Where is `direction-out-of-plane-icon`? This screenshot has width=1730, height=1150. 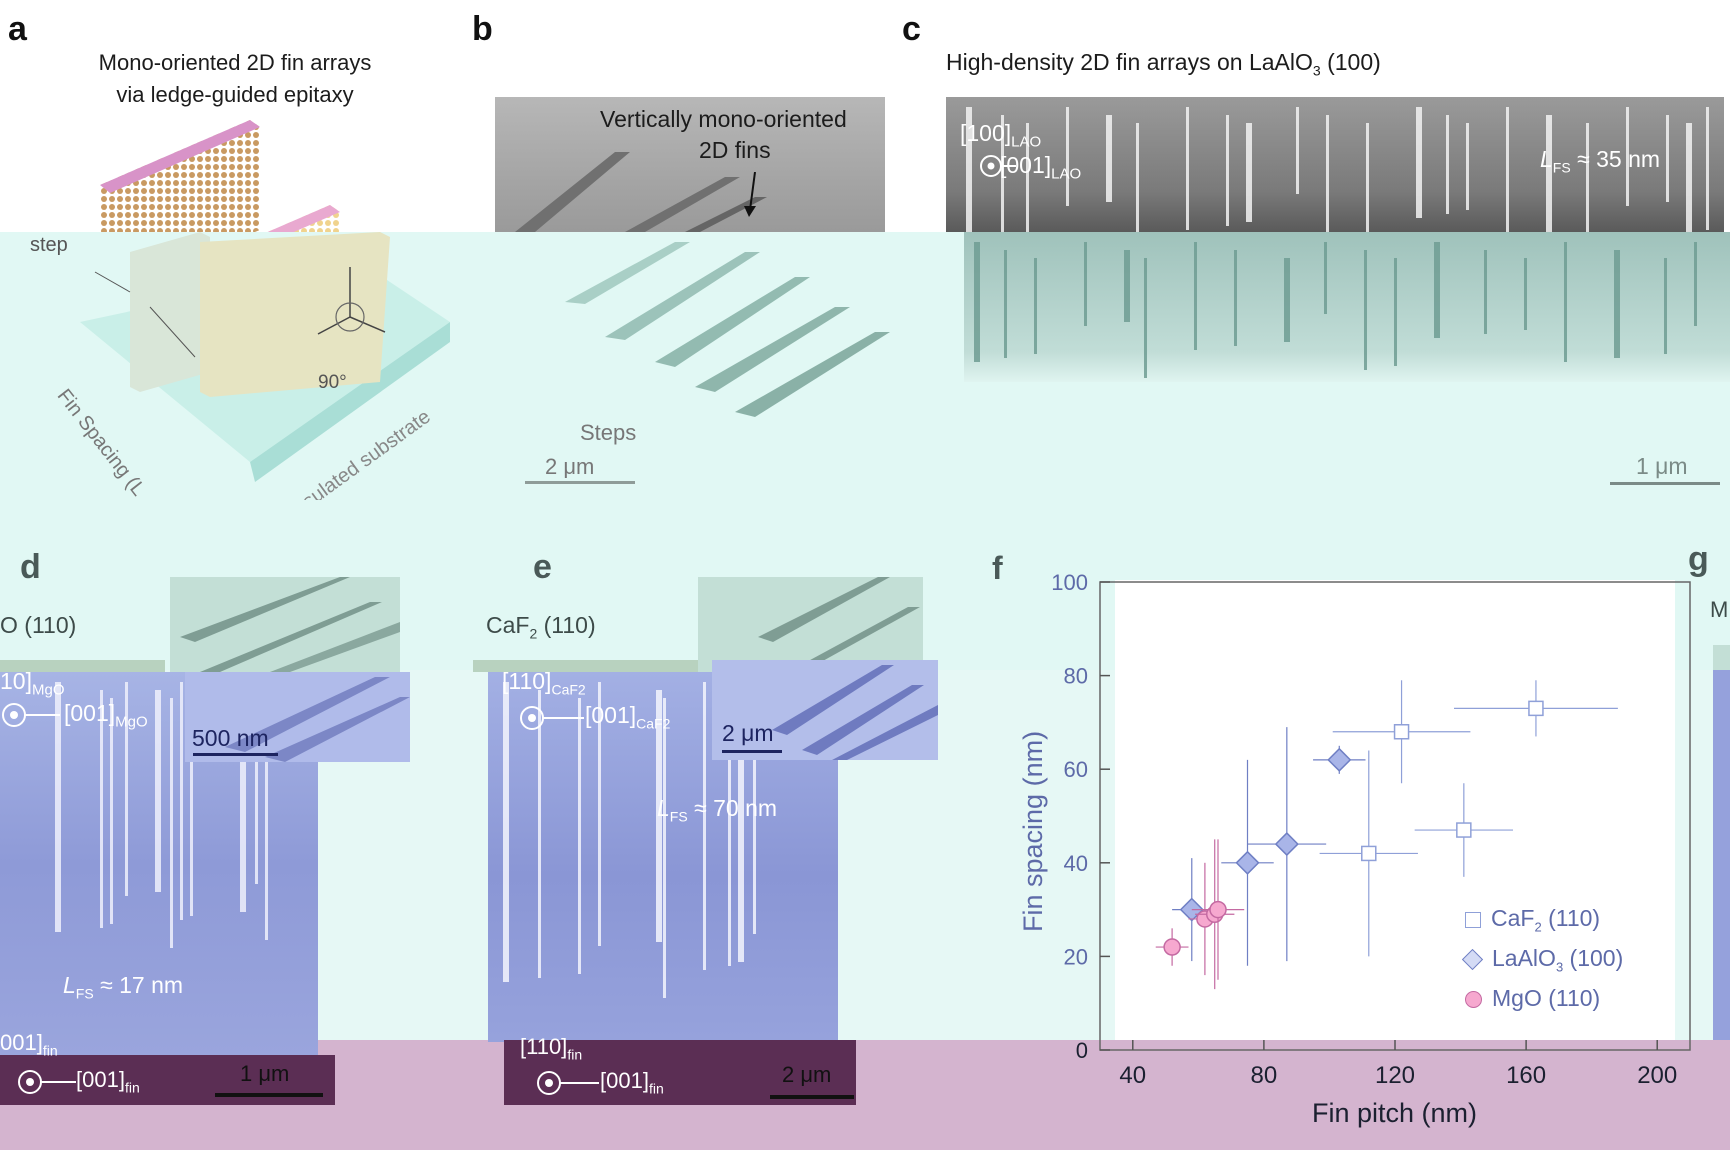
direction-out-of-plane-icon is located at coordinates (998, 166).